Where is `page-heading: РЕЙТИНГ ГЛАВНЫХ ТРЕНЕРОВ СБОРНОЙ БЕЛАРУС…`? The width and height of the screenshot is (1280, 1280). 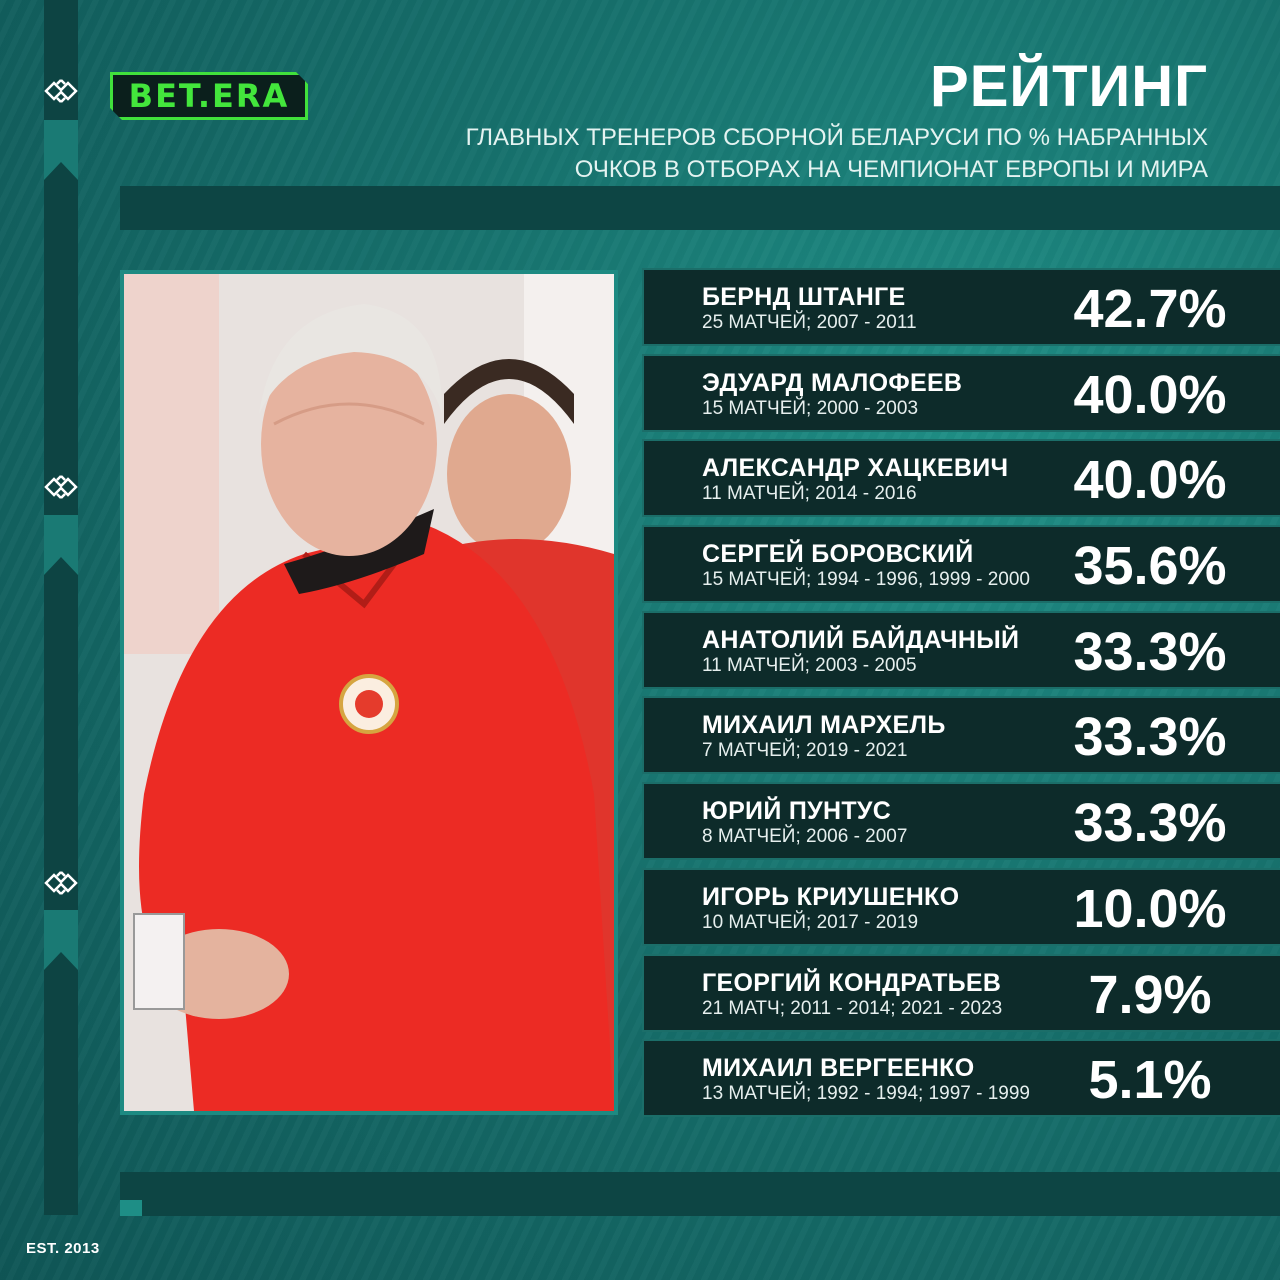
page-heading: РЕЙТИНГ ГЛАВНЫХ ТРЕНЕРОВ СБОРНОЙ БЕЛАРУС… is located at coordinates (837, 122).